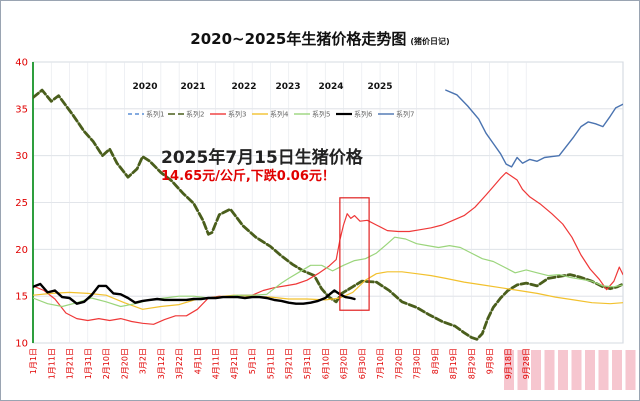  I want to click on annotation-headline: 2025年7月15日生猪价格, so click(262, 157).